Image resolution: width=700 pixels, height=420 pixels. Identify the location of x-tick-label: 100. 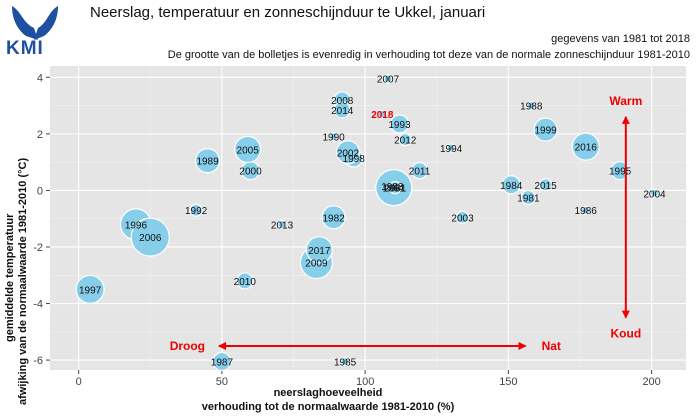
(365, 382).